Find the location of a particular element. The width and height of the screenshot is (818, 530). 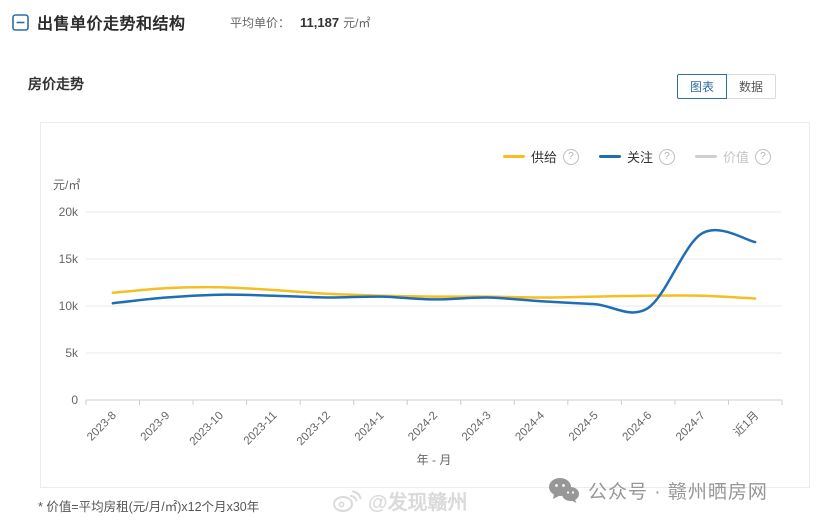

attention-line-swatch is located at coordinates (609, 156).